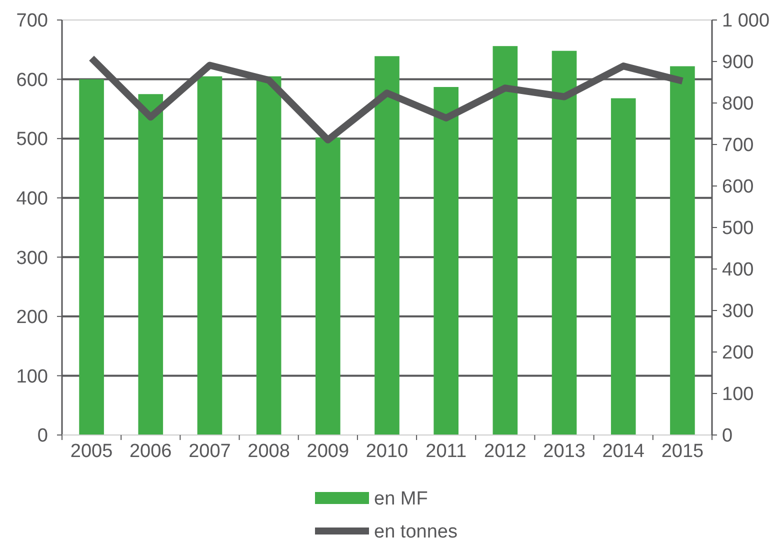  I want to click on y2-tick-label: 600, so click(738, 187).